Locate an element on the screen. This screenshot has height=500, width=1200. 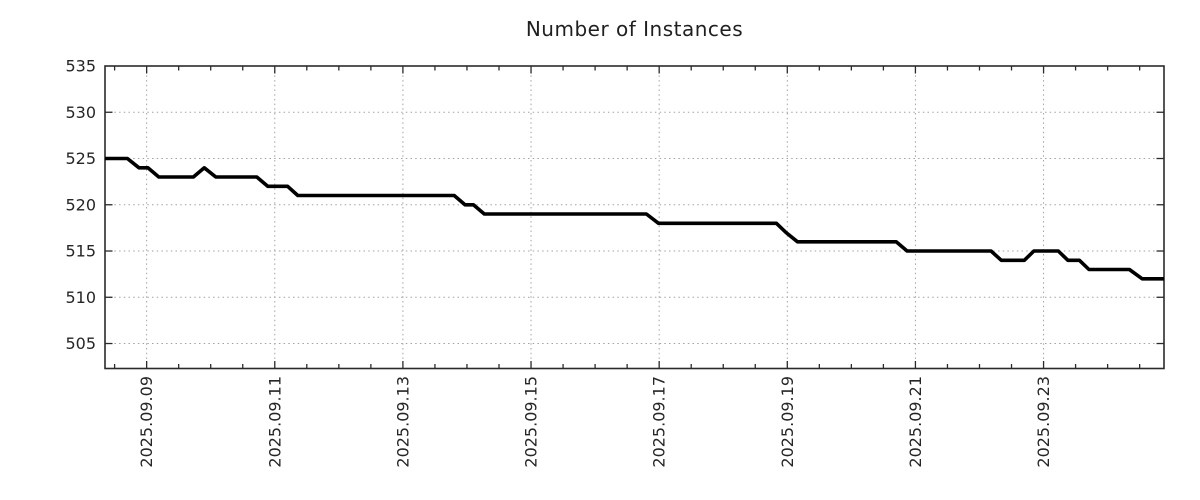
x-tick-label: 2025.09.23 is located at coordinates (1043, 422).